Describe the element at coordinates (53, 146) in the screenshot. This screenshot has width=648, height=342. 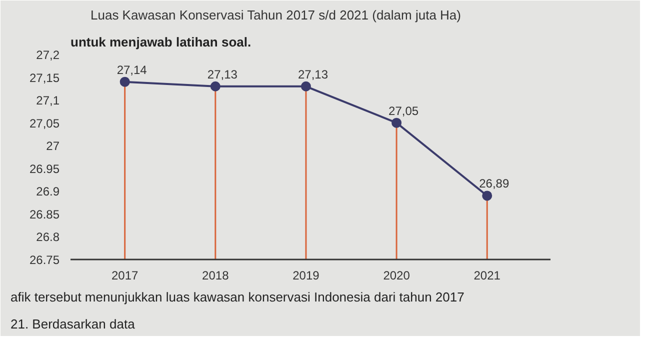
I see `y-tick-label: 27` at that location.